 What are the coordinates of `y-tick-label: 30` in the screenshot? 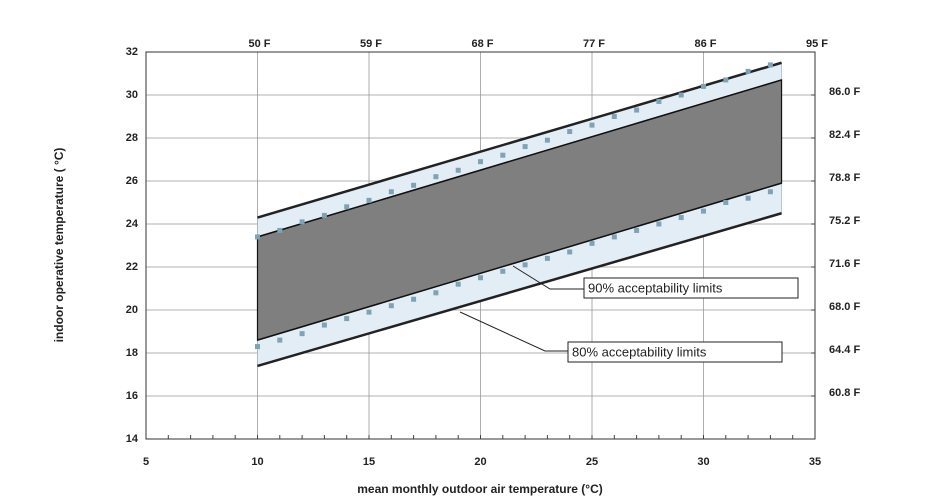 It's located at (132, 95).